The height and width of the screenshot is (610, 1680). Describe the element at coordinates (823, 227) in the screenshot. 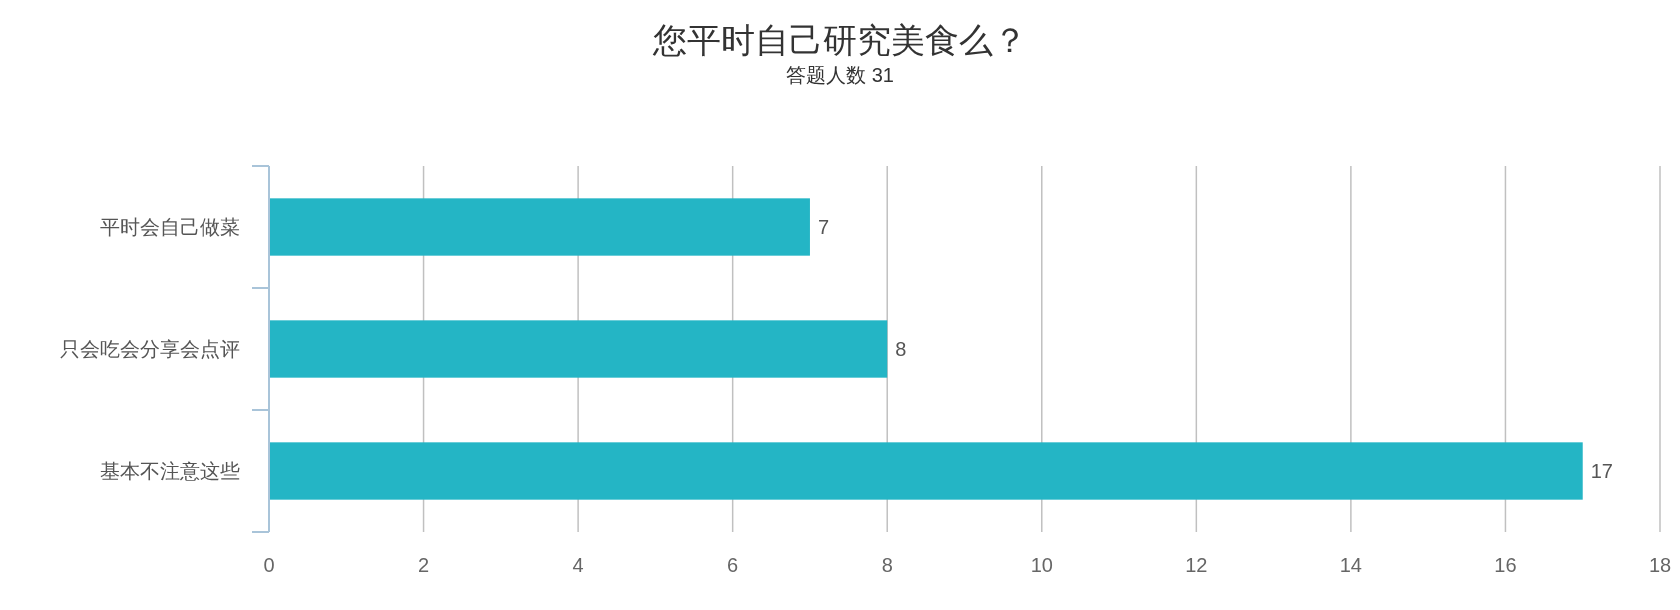

I see `data-label: 7` at that location.